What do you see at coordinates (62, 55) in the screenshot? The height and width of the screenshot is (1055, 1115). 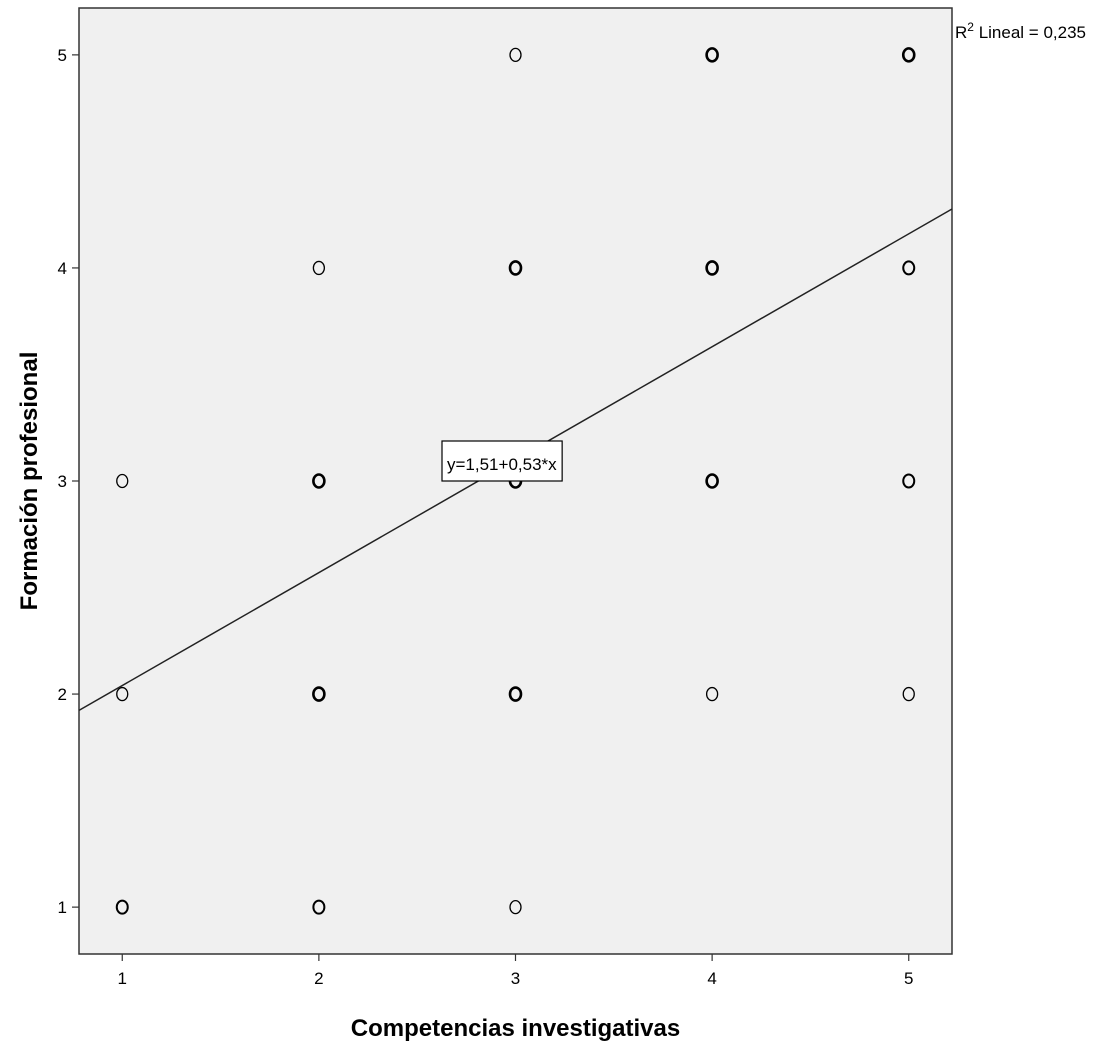 I see `y-tick-label: 5` at bounding box center [62, 55].